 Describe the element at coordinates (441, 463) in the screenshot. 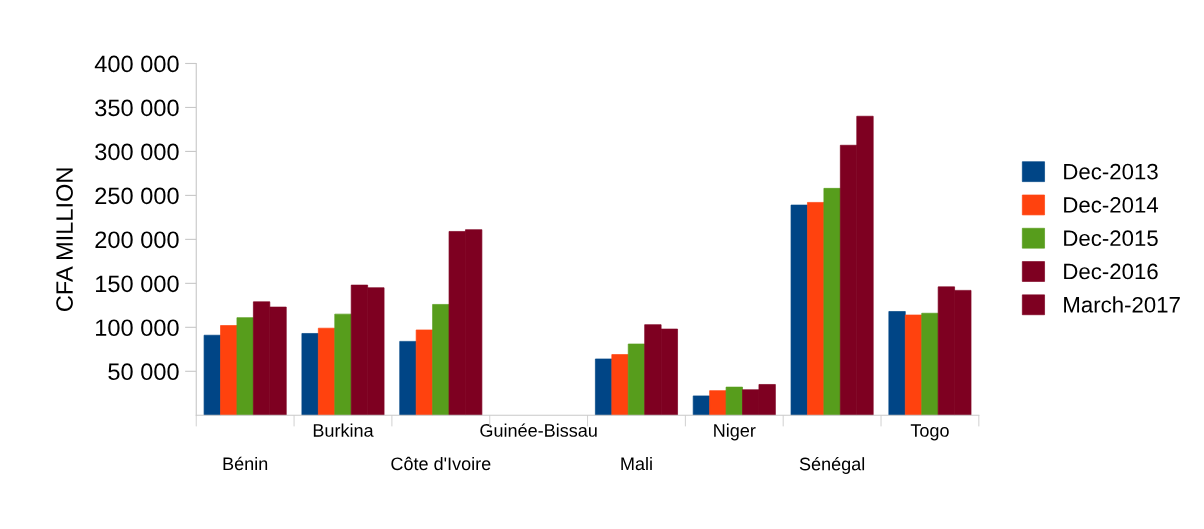

I see `x-tick-label: Côte d'Ivoire` at that location.